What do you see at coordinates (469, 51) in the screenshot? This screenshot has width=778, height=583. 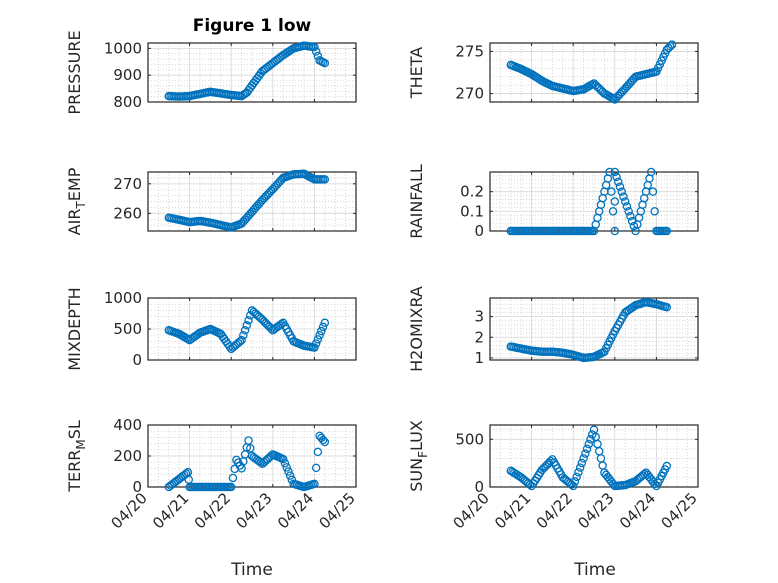 I see `y-tick-label: 275` at bounding box center [469, 51].